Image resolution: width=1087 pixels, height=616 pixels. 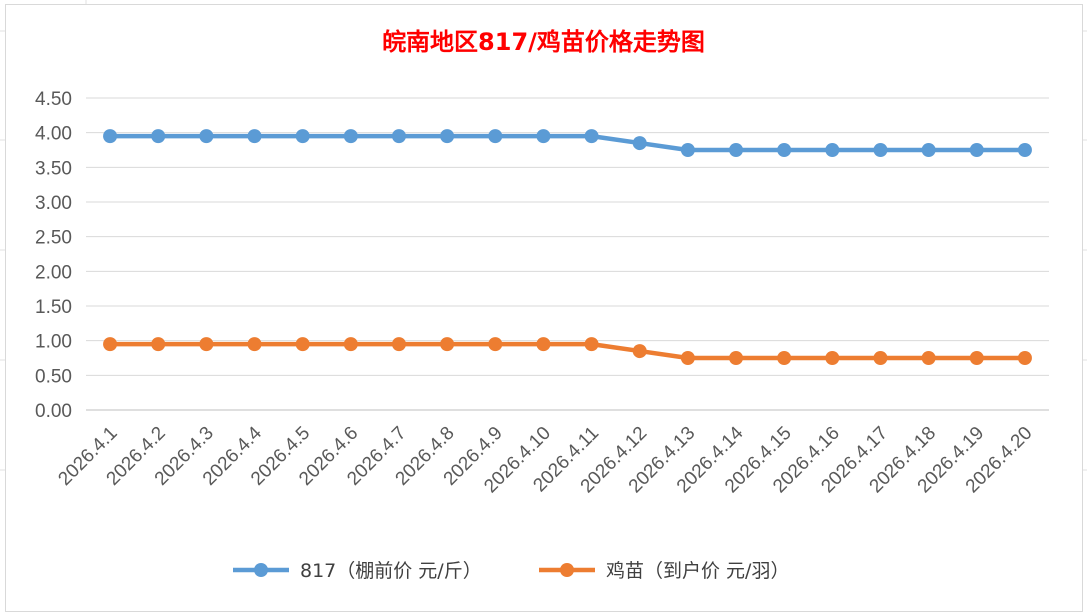 What do you see at coordinates (53, 203) in the screenshot?
I see `y-tick-label: 3.00` at bounding box center [53, 203].